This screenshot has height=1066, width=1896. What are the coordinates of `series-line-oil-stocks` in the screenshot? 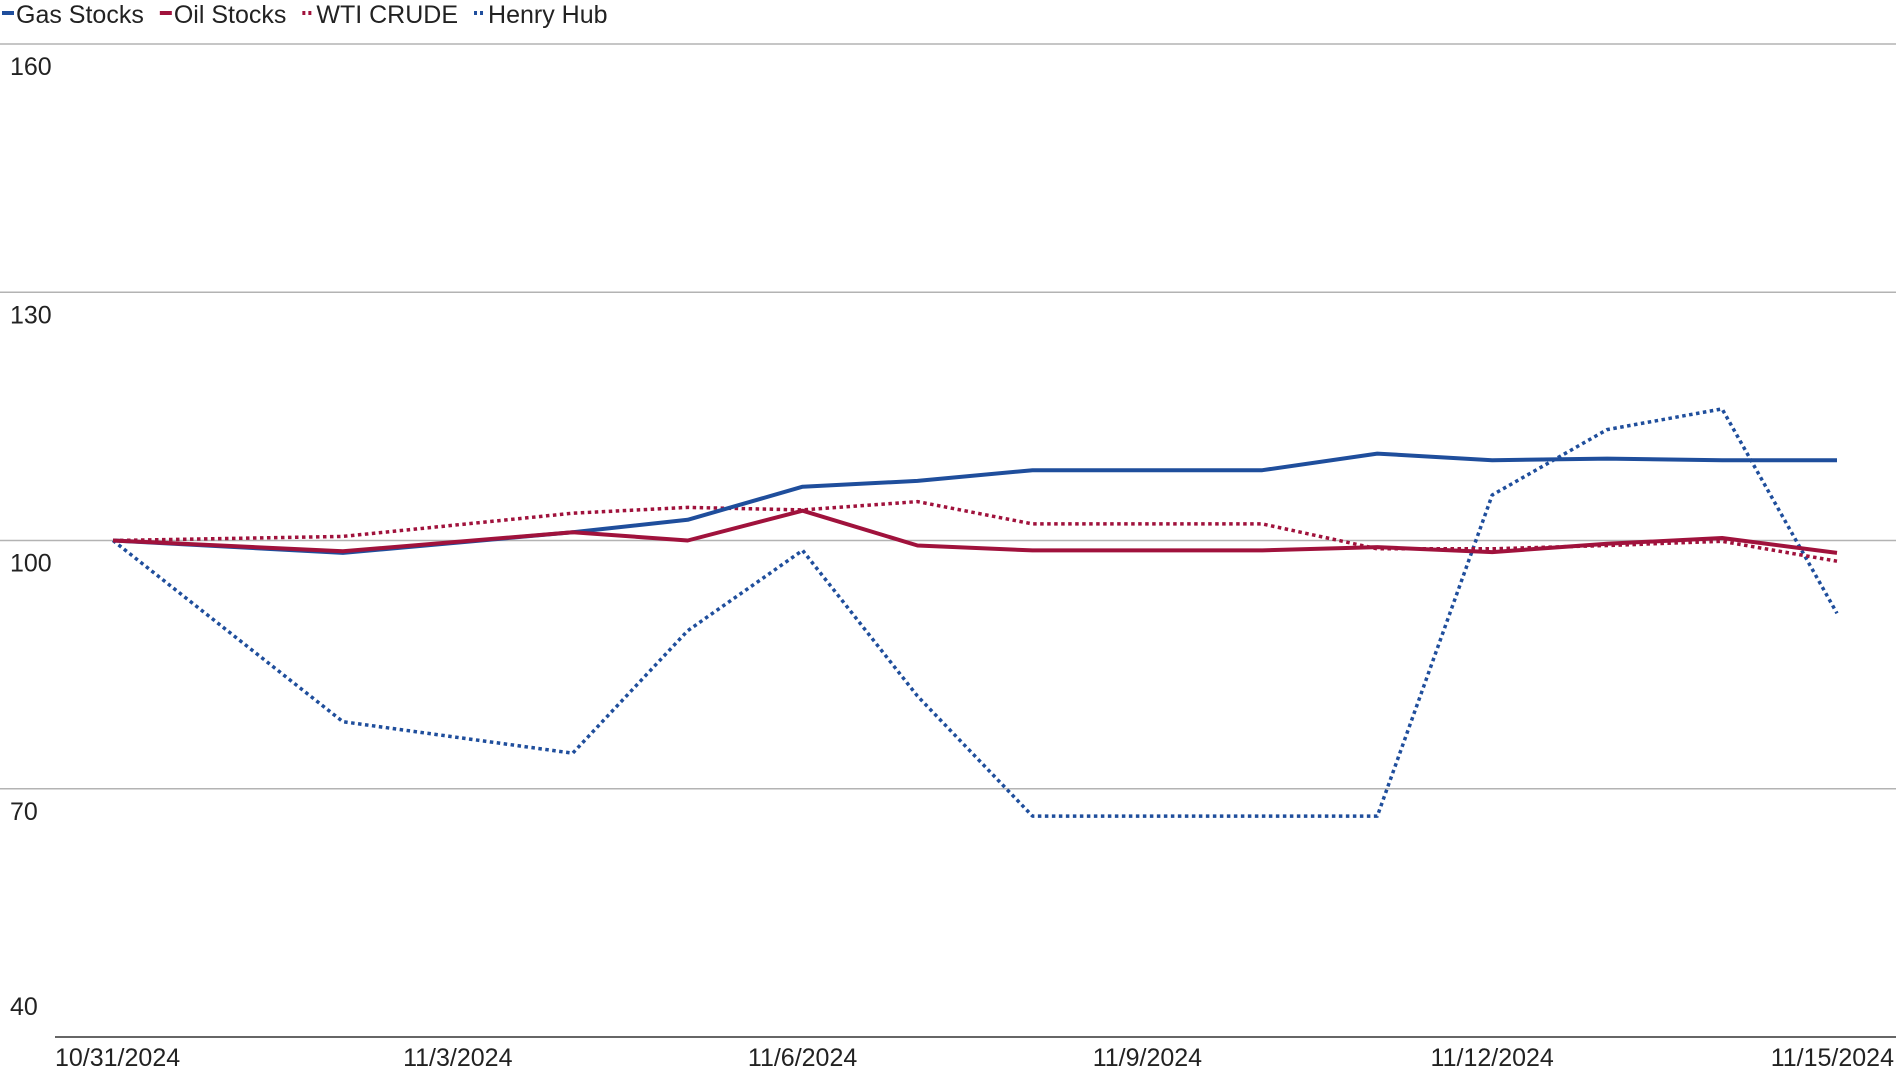 It's located at (975, 531).